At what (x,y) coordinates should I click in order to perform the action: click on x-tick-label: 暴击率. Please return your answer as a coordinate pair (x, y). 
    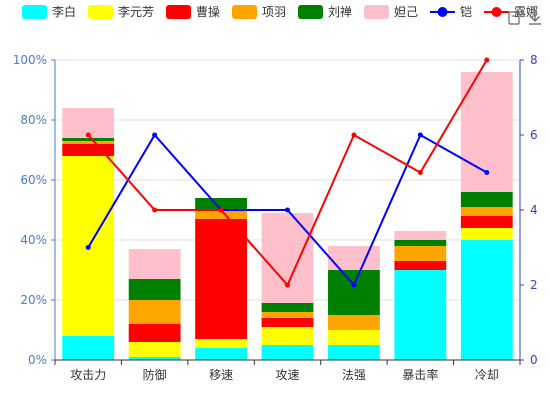
    Looking at the image, I should click on (420, 374).